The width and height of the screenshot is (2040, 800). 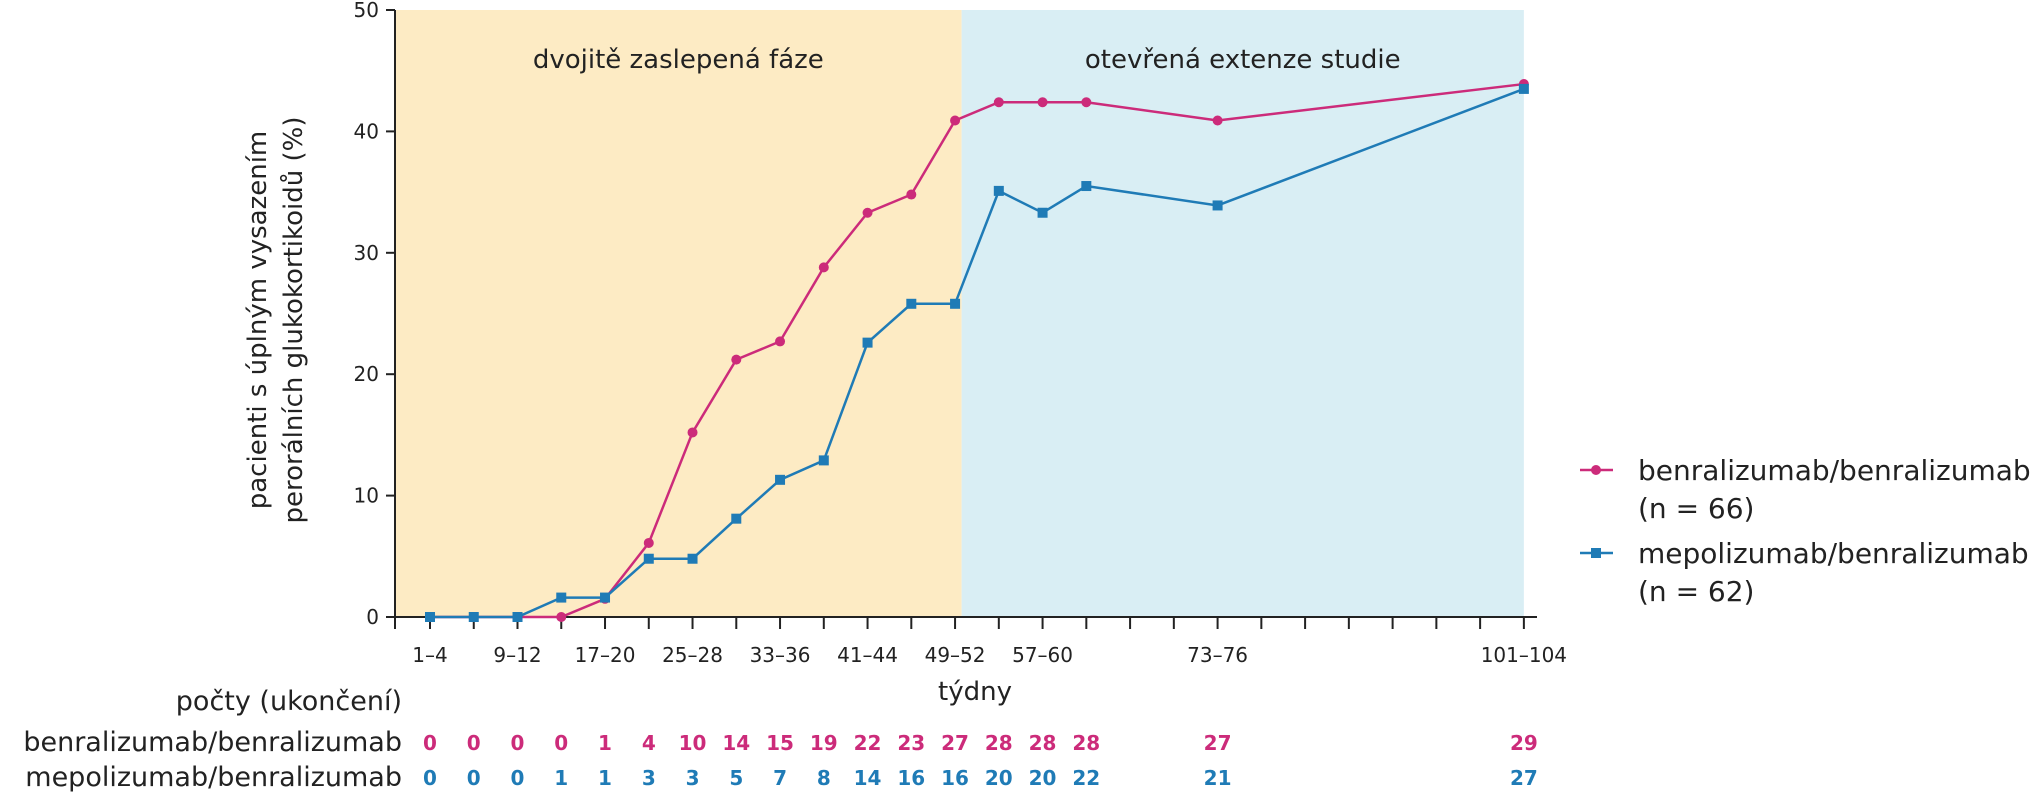 What do you see at coordinates (294, 320) in the screenshot?
I see `y-axis-label-line: perorálních glukokortikoidů (%)` at bounding box center [294, 320].